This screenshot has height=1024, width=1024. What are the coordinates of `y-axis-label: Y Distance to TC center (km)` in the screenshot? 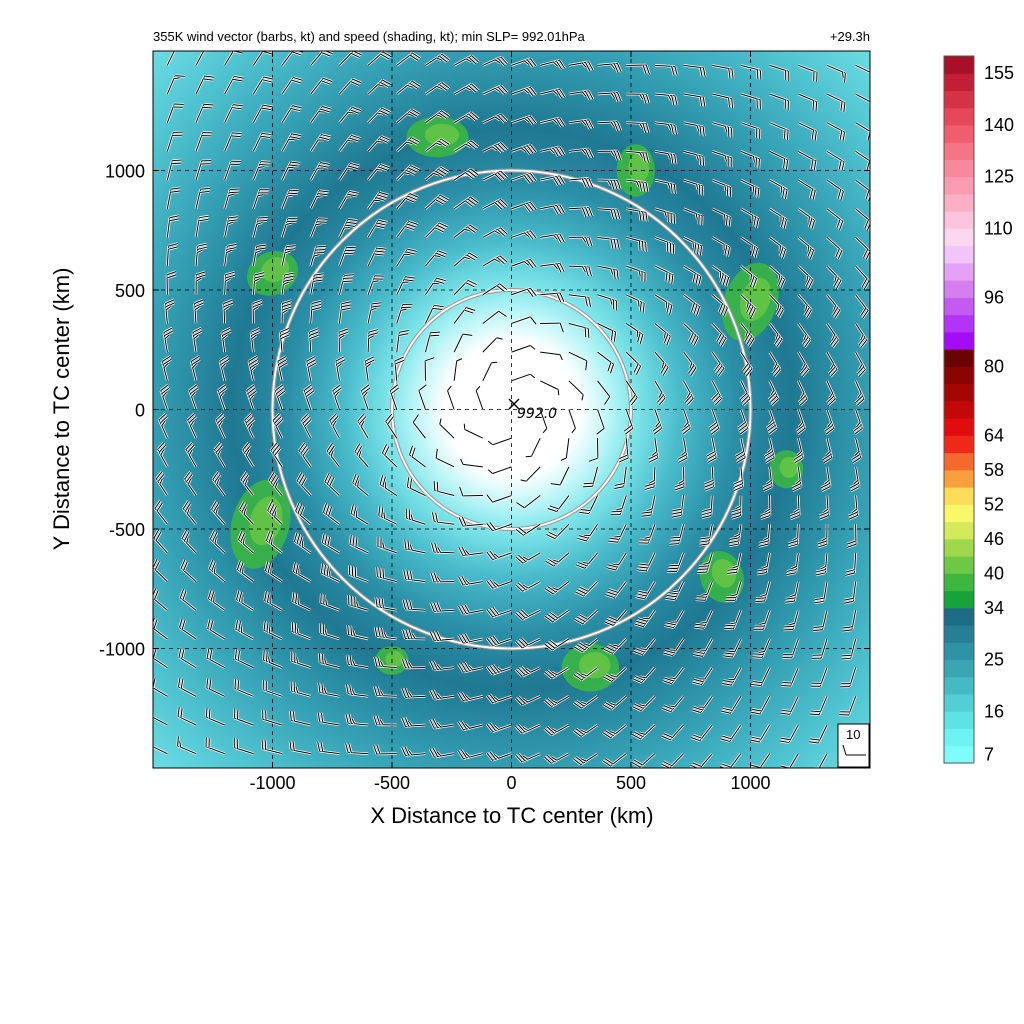 It's located at (61, 409).